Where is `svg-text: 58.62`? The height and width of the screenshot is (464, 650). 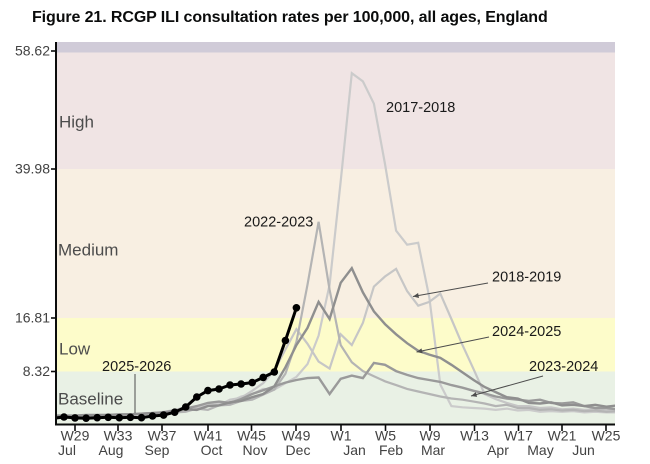
svg-text: 58.62 is located at coordinates (32, 51).